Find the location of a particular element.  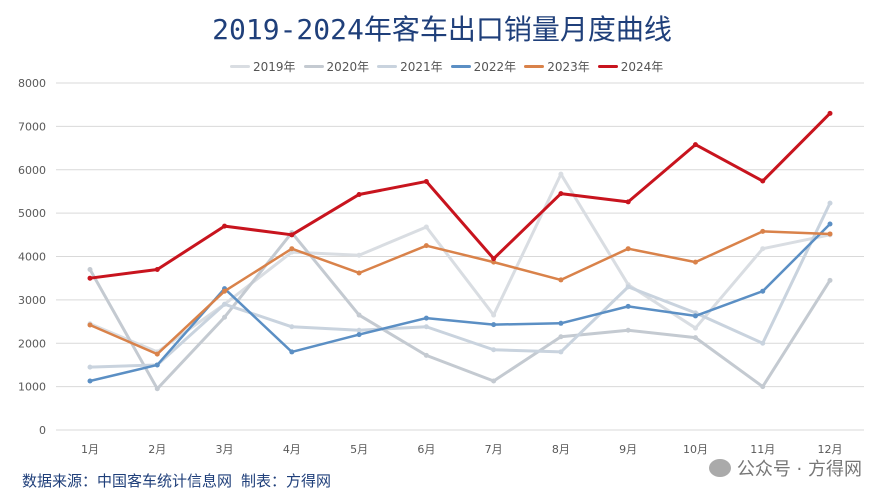

legend-label: 2024年 is located at coordinates (642, 67).